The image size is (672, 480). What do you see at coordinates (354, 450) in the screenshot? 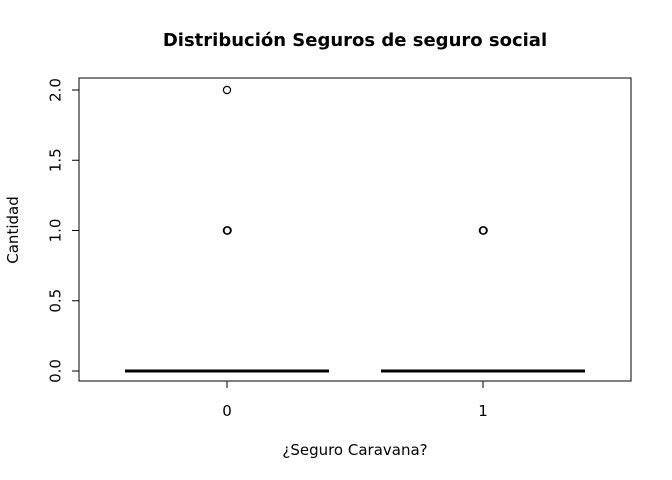
I see `x-axis-label: ¿Seguro Caravana?` at bounding box center [354, 450].